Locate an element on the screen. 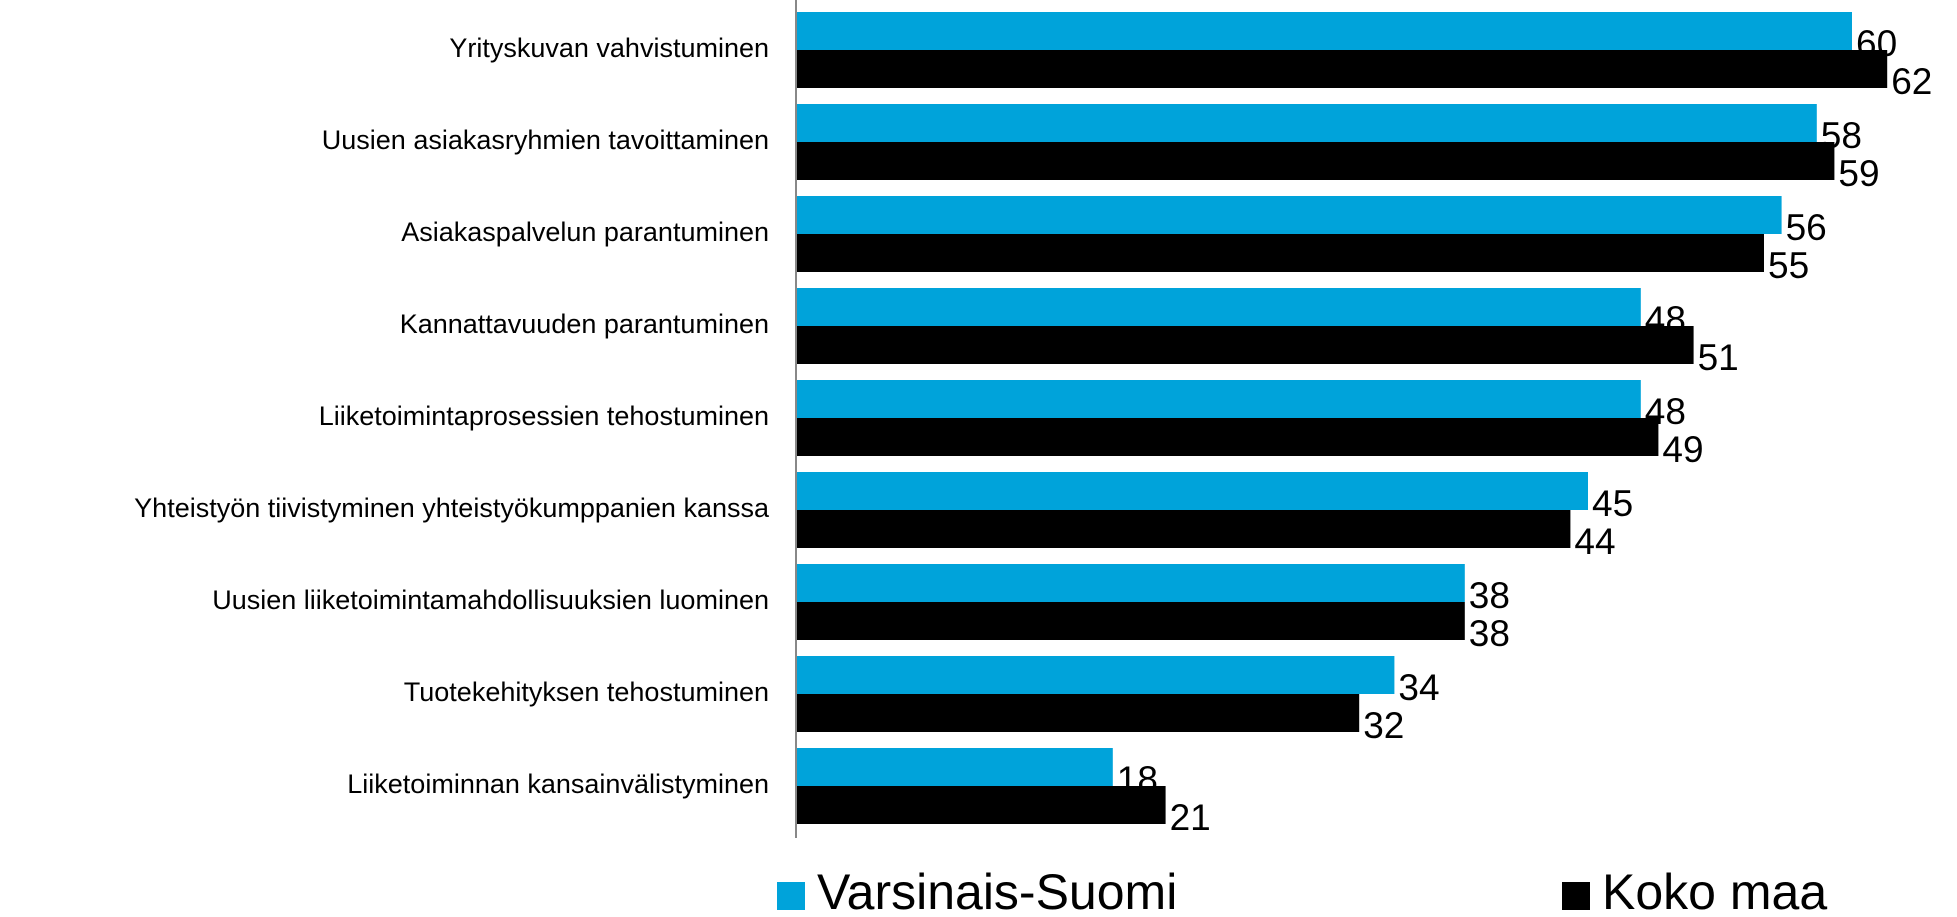  value-label: 21 is located at coordinates (1190, 817).